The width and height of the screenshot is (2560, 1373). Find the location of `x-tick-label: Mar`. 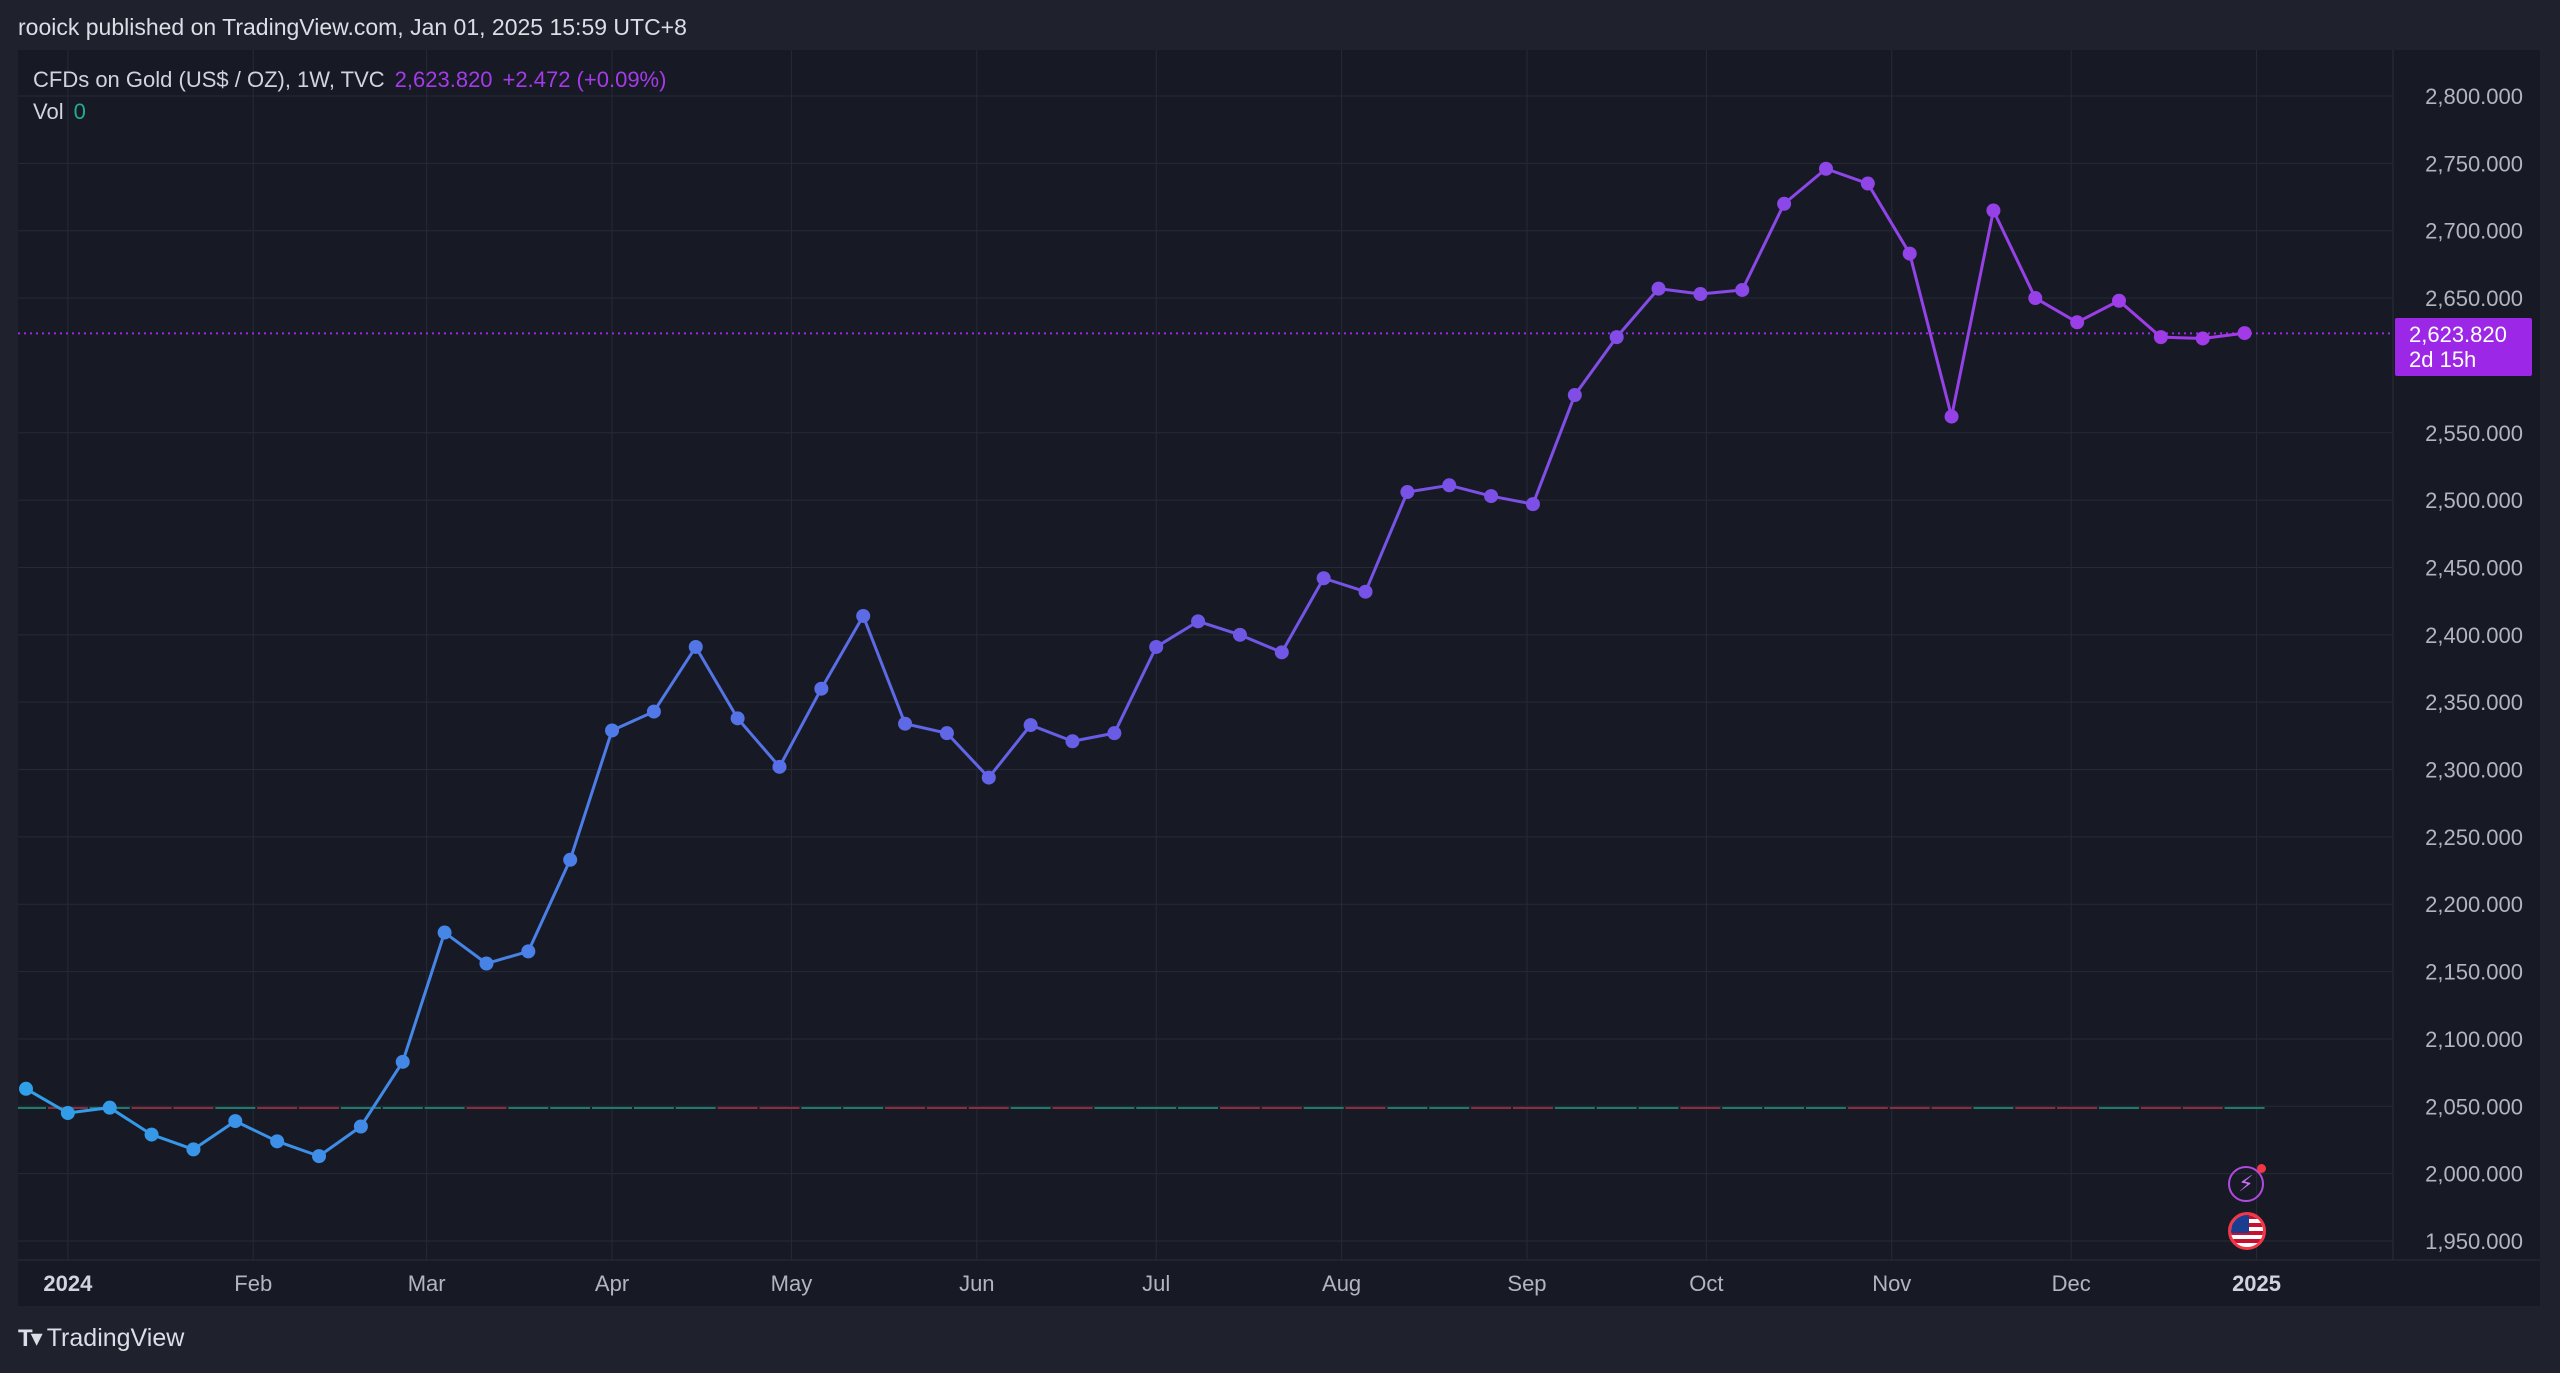

x-tick-label: Mar is located at coordinates (427, 1283).